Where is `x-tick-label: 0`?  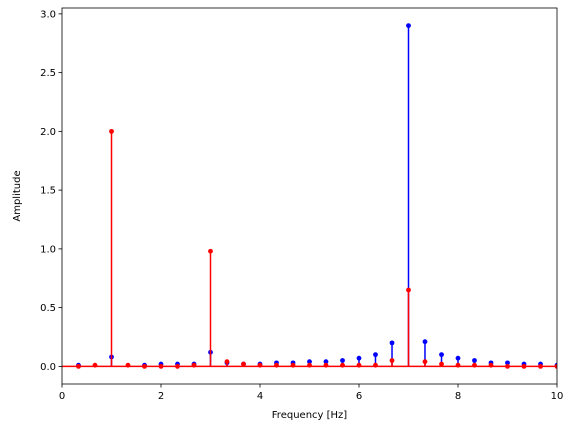
x-tick-label: 0 is located at coordinates (62, 396).